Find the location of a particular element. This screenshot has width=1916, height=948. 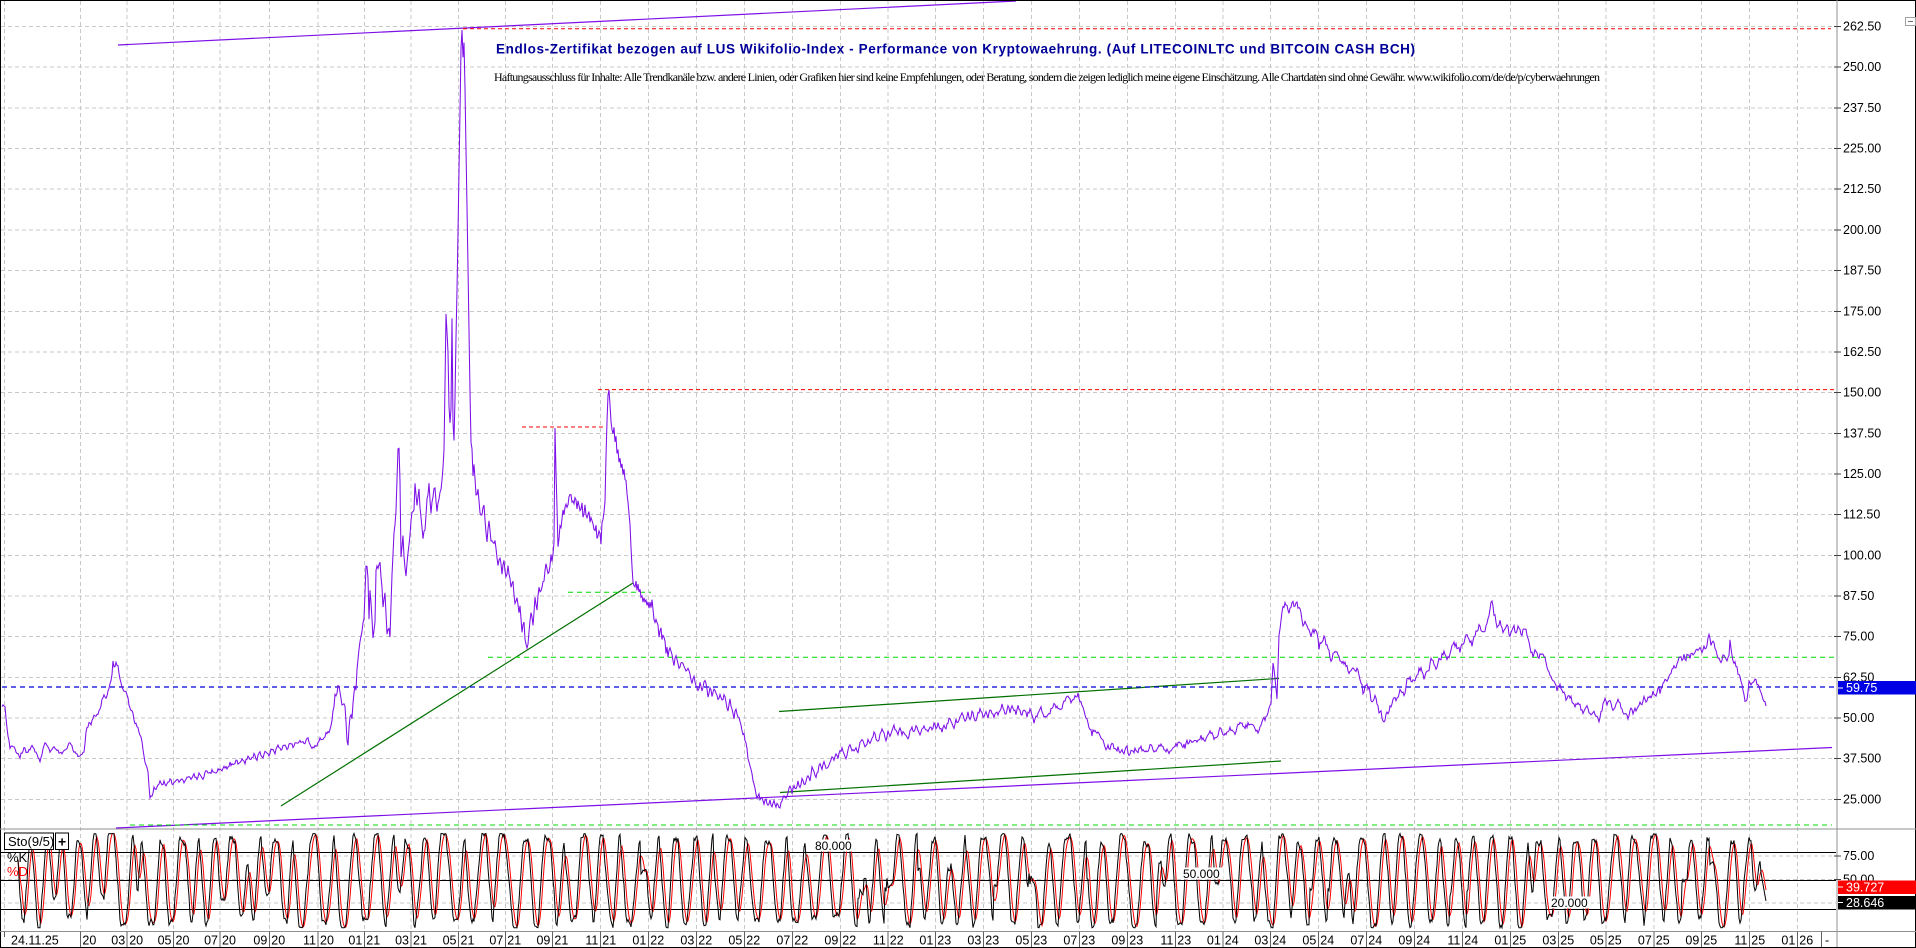

svg-text: 100.00 is located at coordinates (1862, 555).